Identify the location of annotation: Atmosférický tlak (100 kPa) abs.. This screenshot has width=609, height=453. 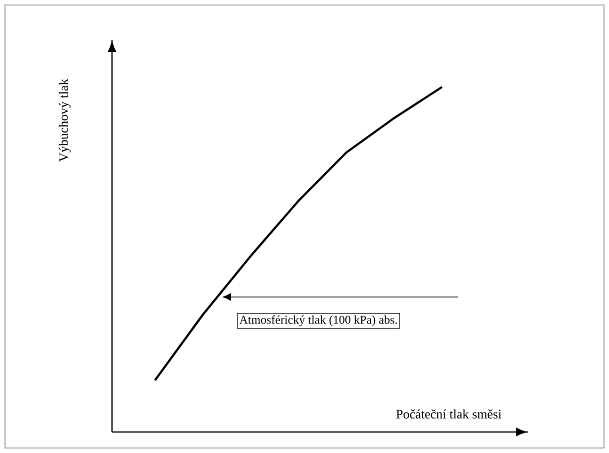
(318, 320).